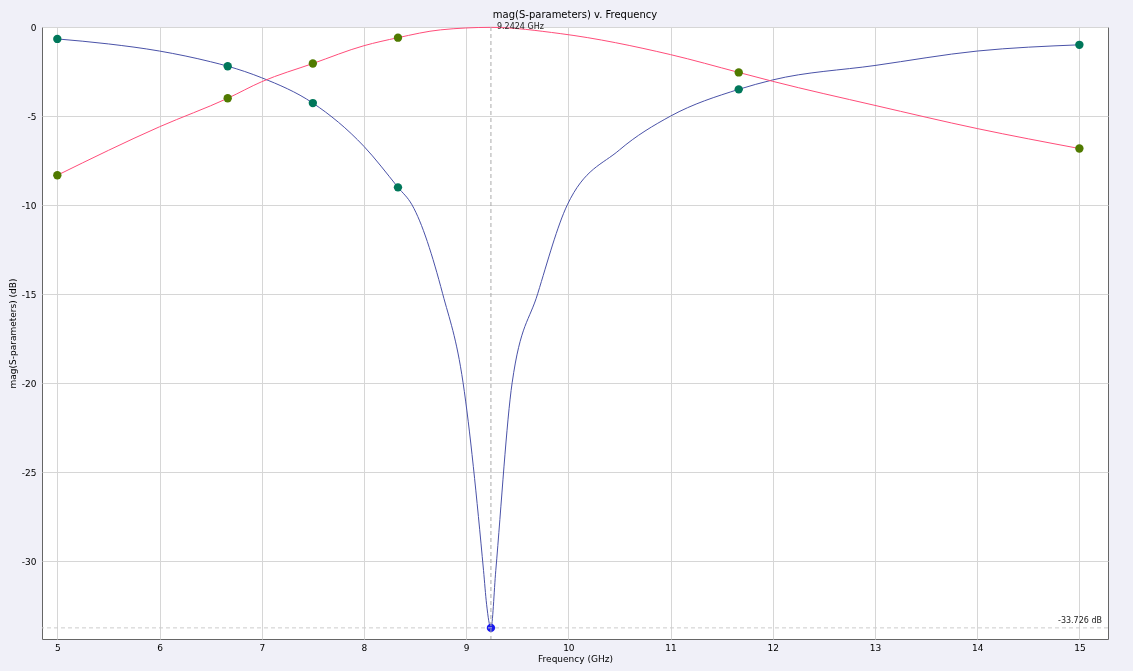  I want to click on x-tick-label: 5, so click(57, 647).